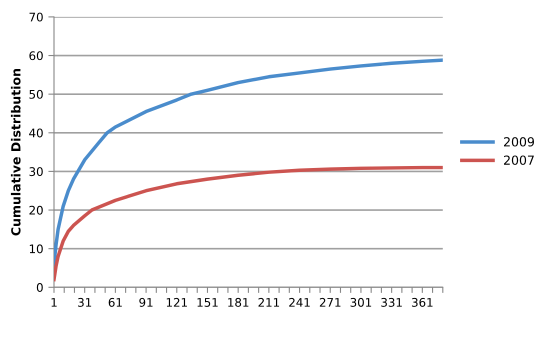 The width and height of the screenshot is (540, 338). I want to click on y-tick-label: 0, so click(39, 287).